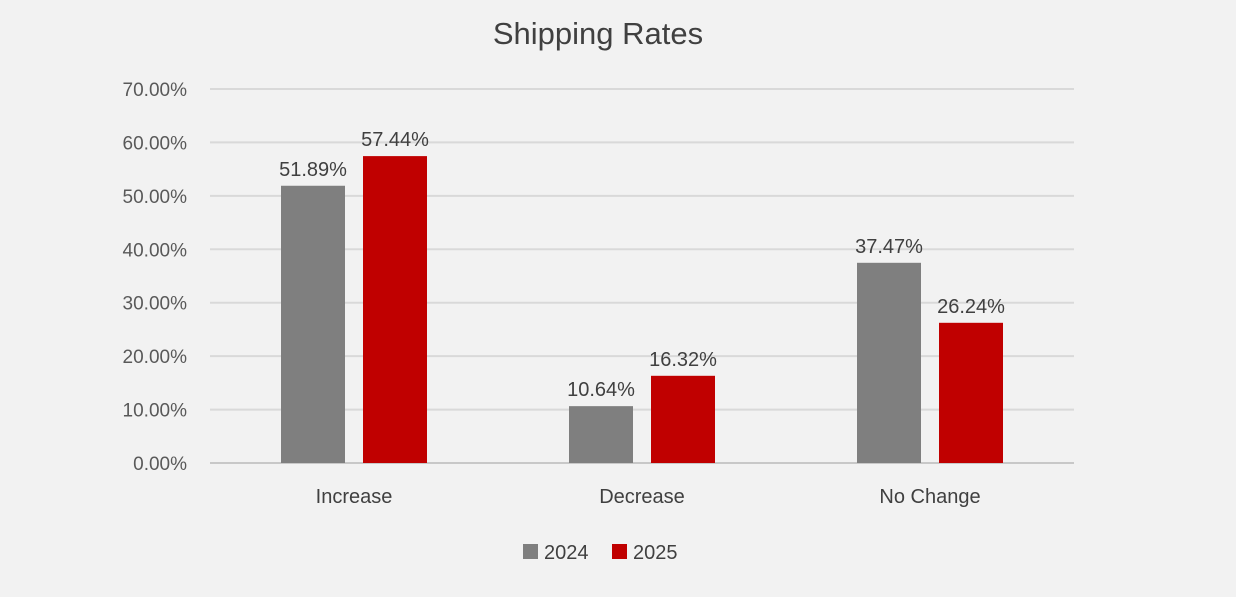  Describe the element at coordinates (601, 434) in the screenshot. I see `bar-2024-decrease` at that location.